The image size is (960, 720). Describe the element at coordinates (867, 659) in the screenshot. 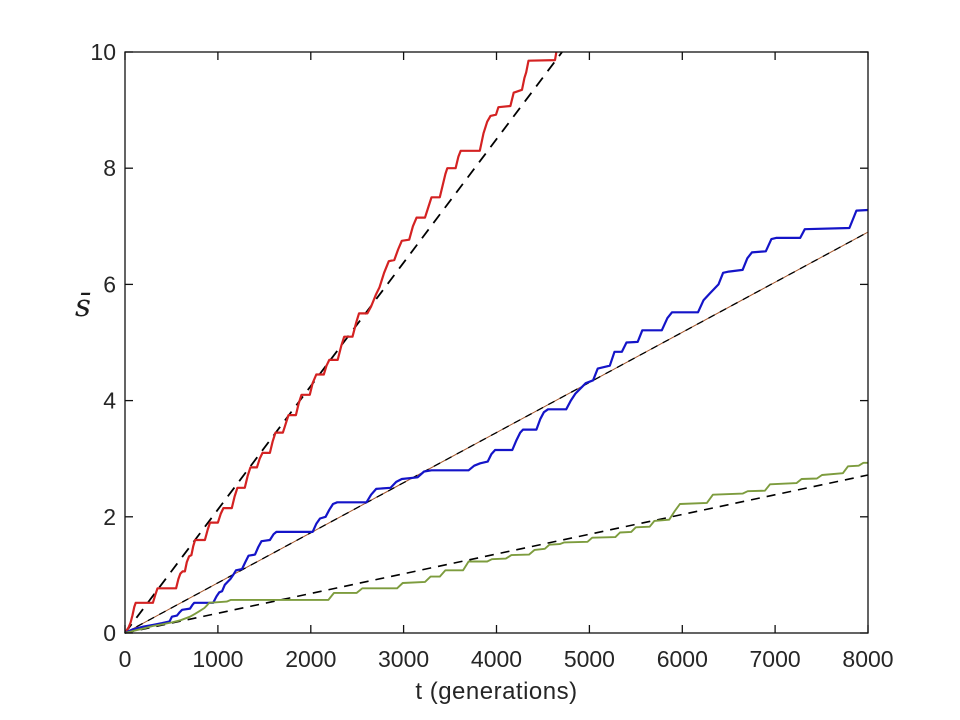

I see `x-tick-label: 8000` at that location.